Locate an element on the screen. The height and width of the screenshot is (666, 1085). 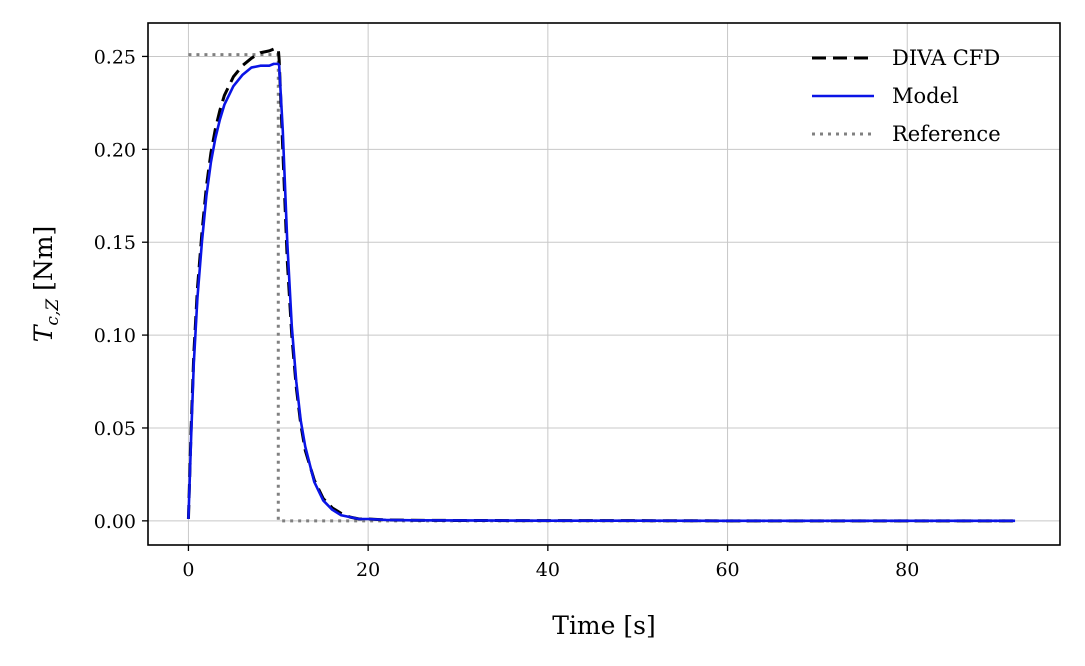
y-axis-label-sub: c,Z is located at coordinates (53, 312).